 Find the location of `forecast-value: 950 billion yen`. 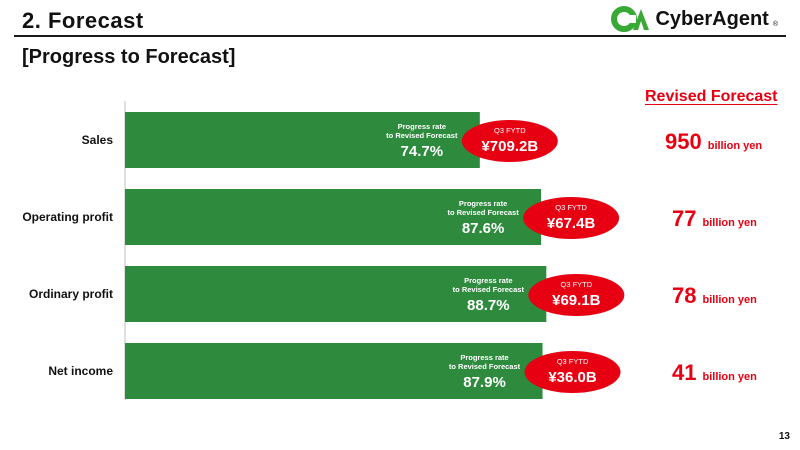

forecast-value: 950 billion yen is located at coordinates (713, 141).